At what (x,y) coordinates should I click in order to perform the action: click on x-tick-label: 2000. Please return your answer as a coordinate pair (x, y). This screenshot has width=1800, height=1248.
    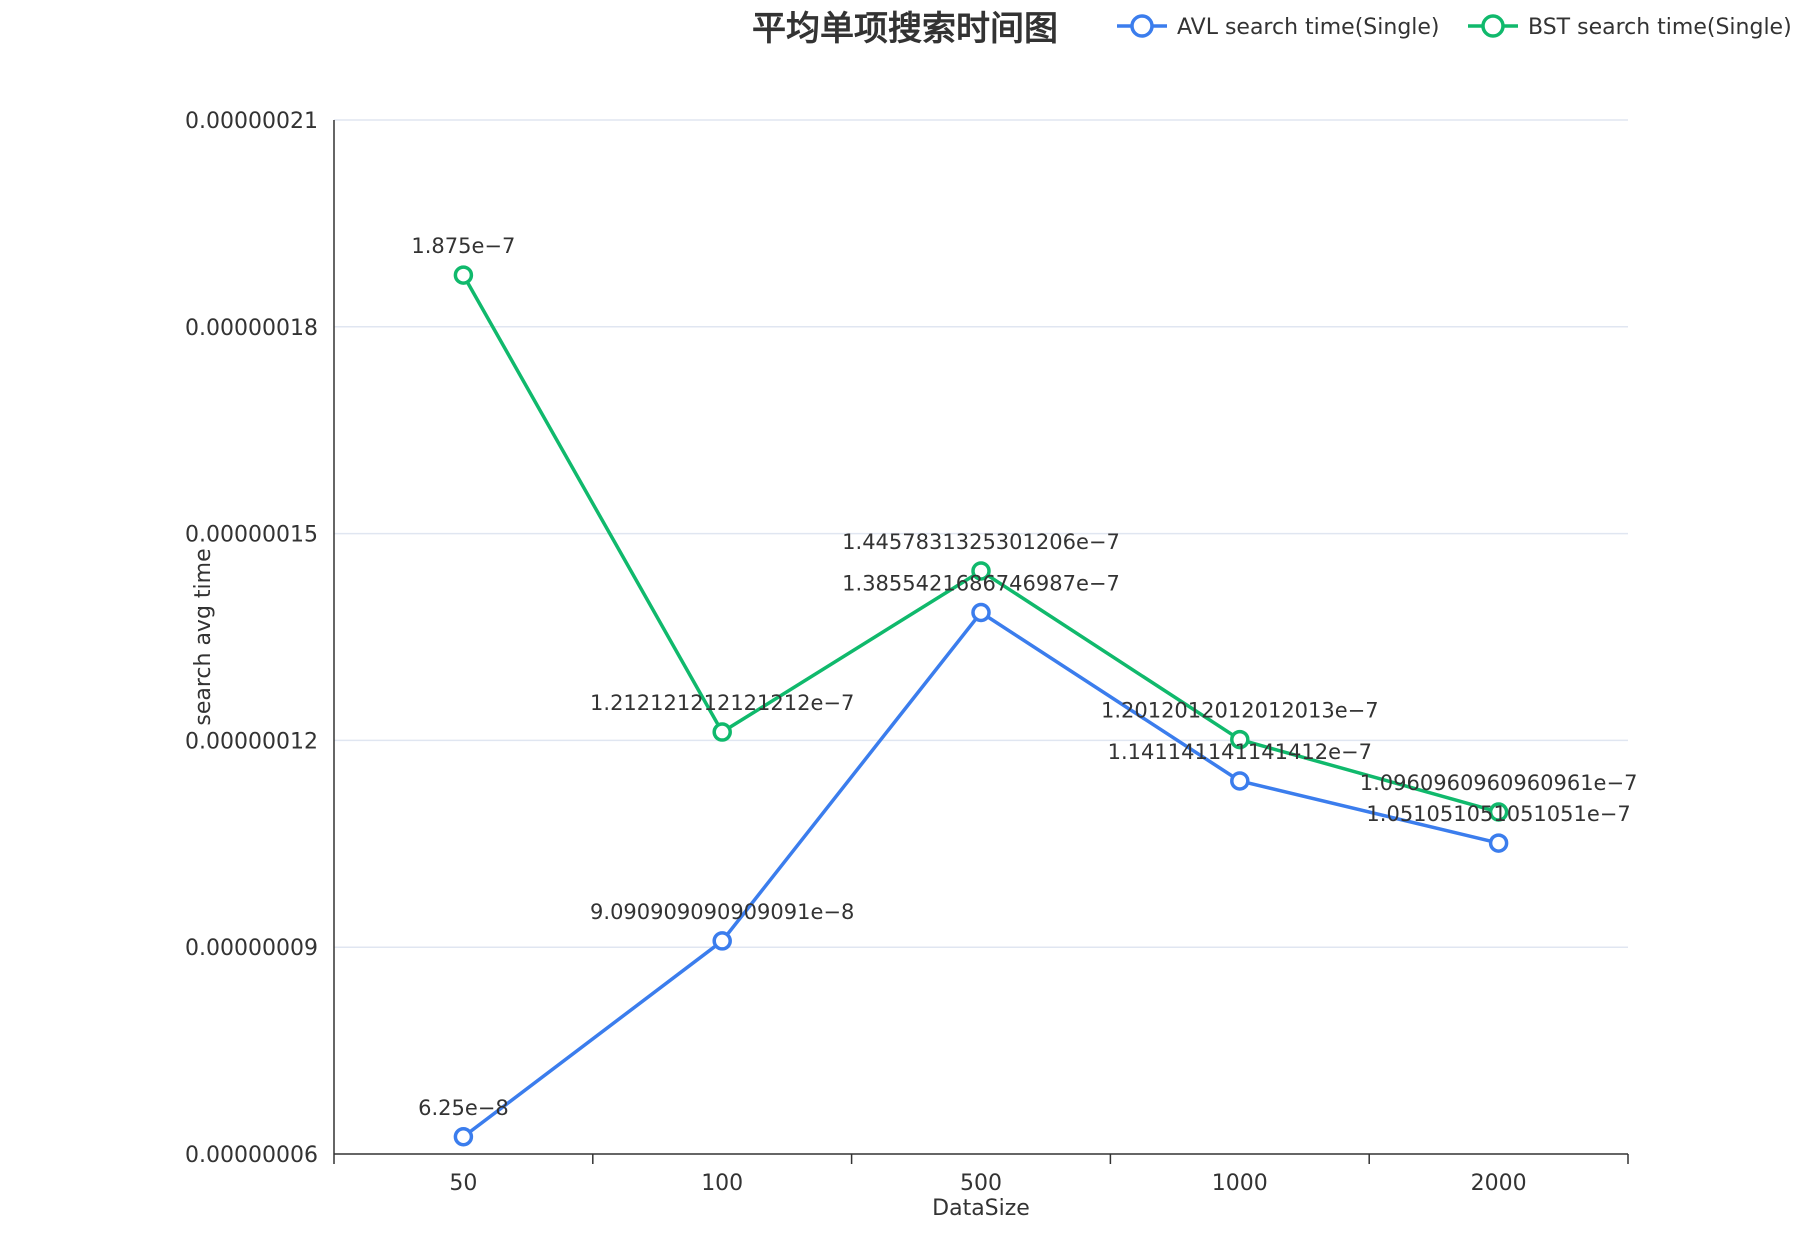
    Looking at the image, I should click on (1499, 1183).